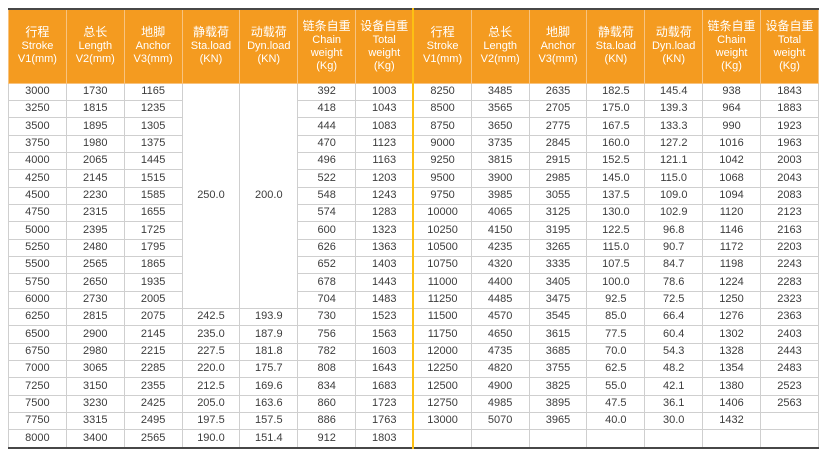  I want to click on header-label-en: Chain weight, so click(326, 46).